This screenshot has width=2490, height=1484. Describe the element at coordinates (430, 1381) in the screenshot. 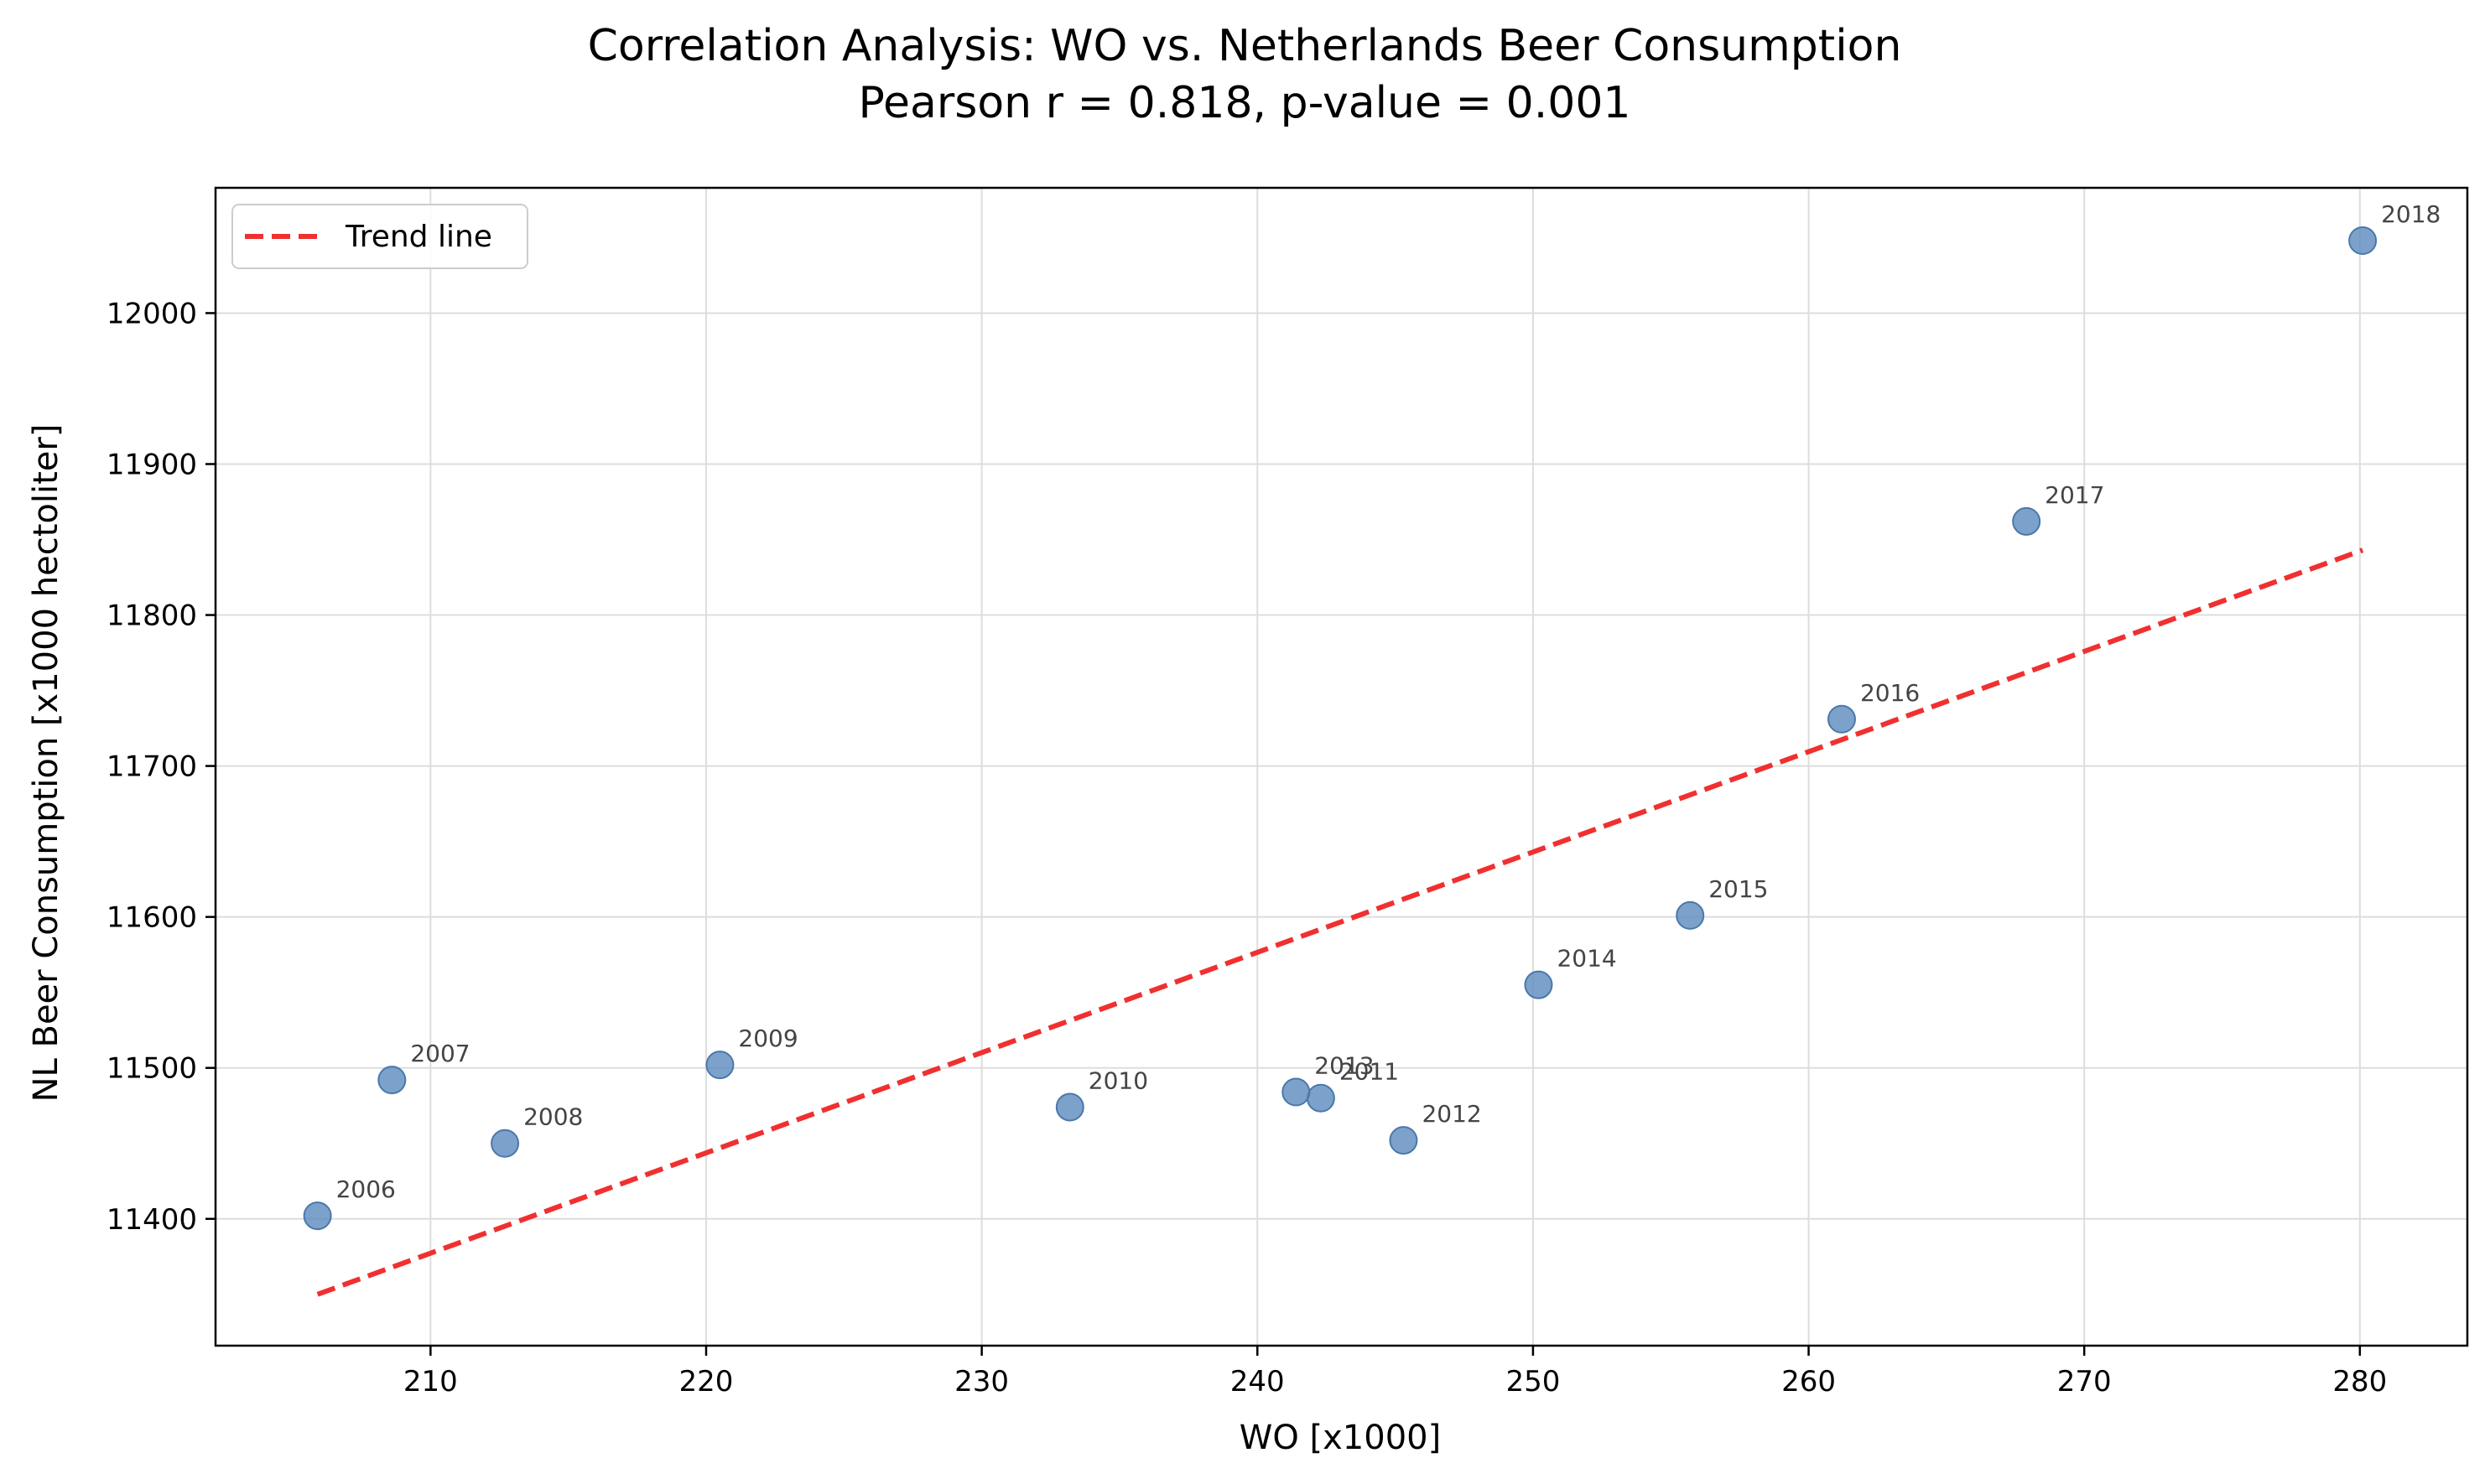

I see `x-tick-label: 210` at that location.